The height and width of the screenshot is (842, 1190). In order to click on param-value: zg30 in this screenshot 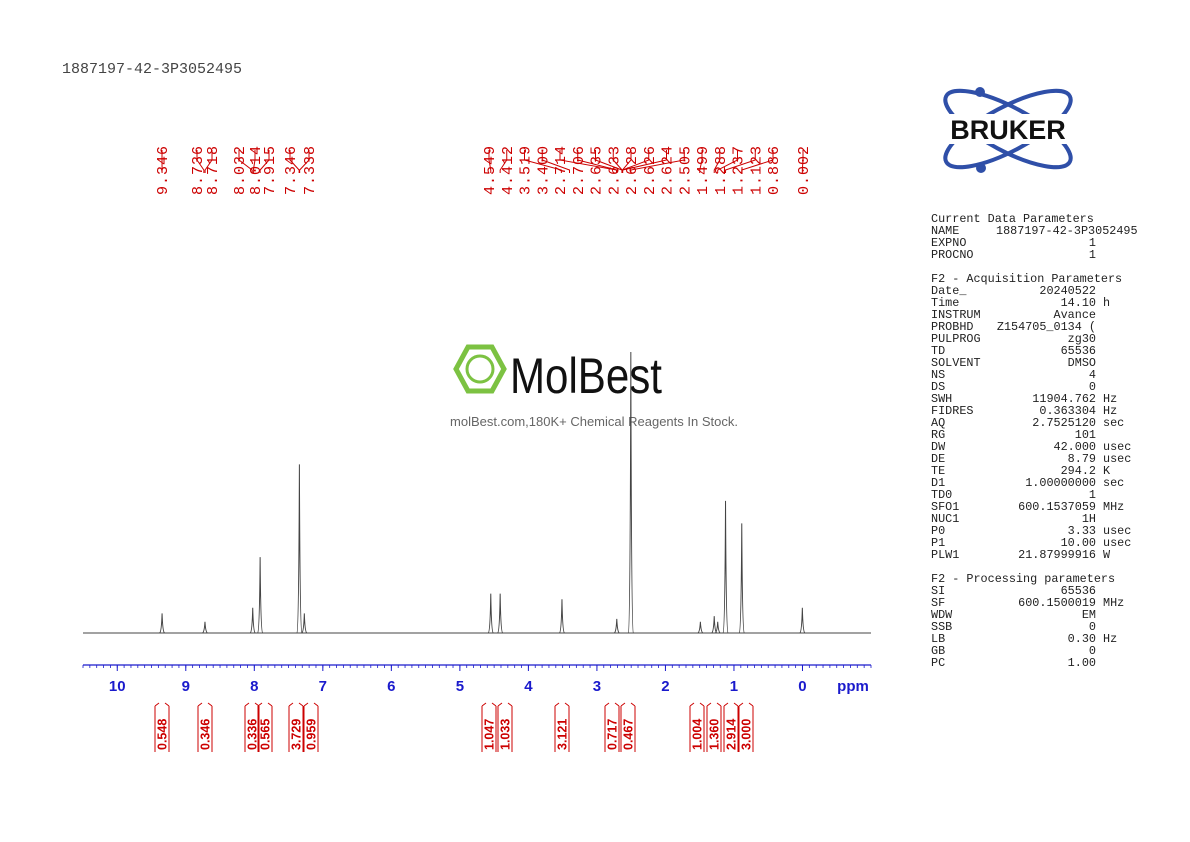, I will do `click(1082, 339)`.